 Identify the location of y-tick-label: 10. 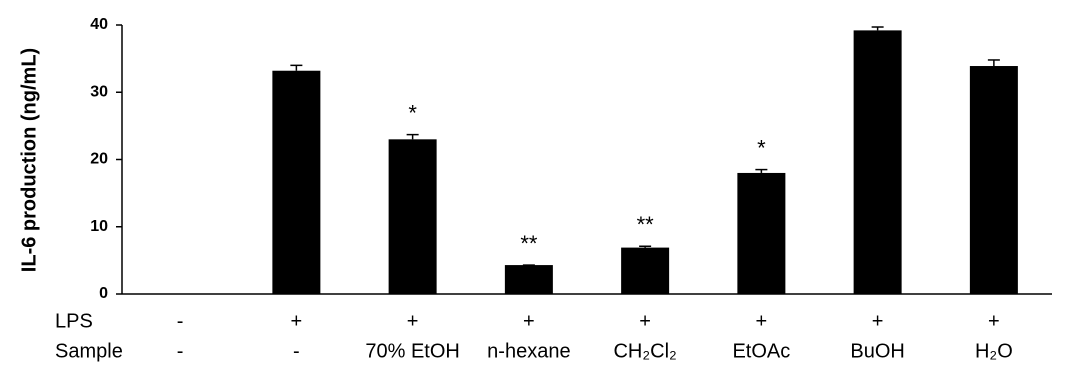
(99, 226).